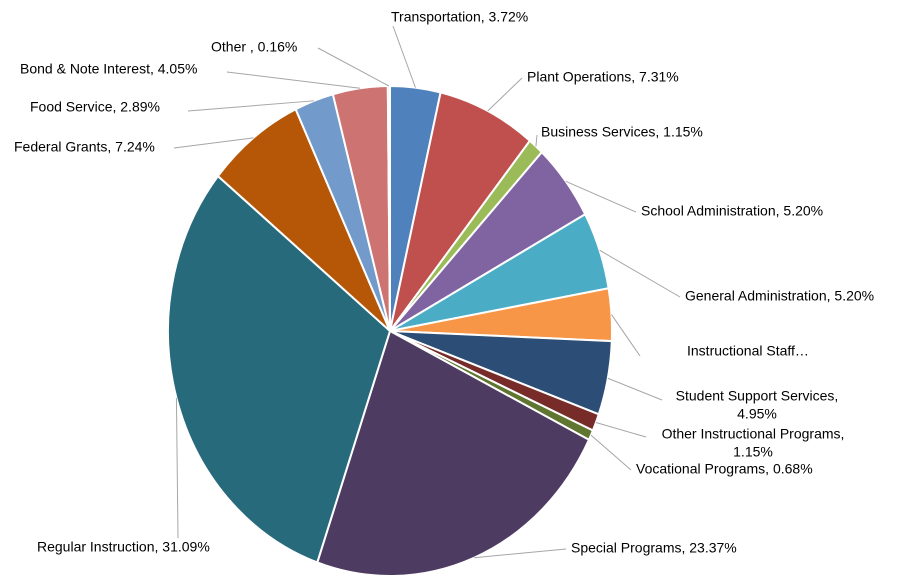  I want to click on data-label: 4.95%, so click(757, 414).